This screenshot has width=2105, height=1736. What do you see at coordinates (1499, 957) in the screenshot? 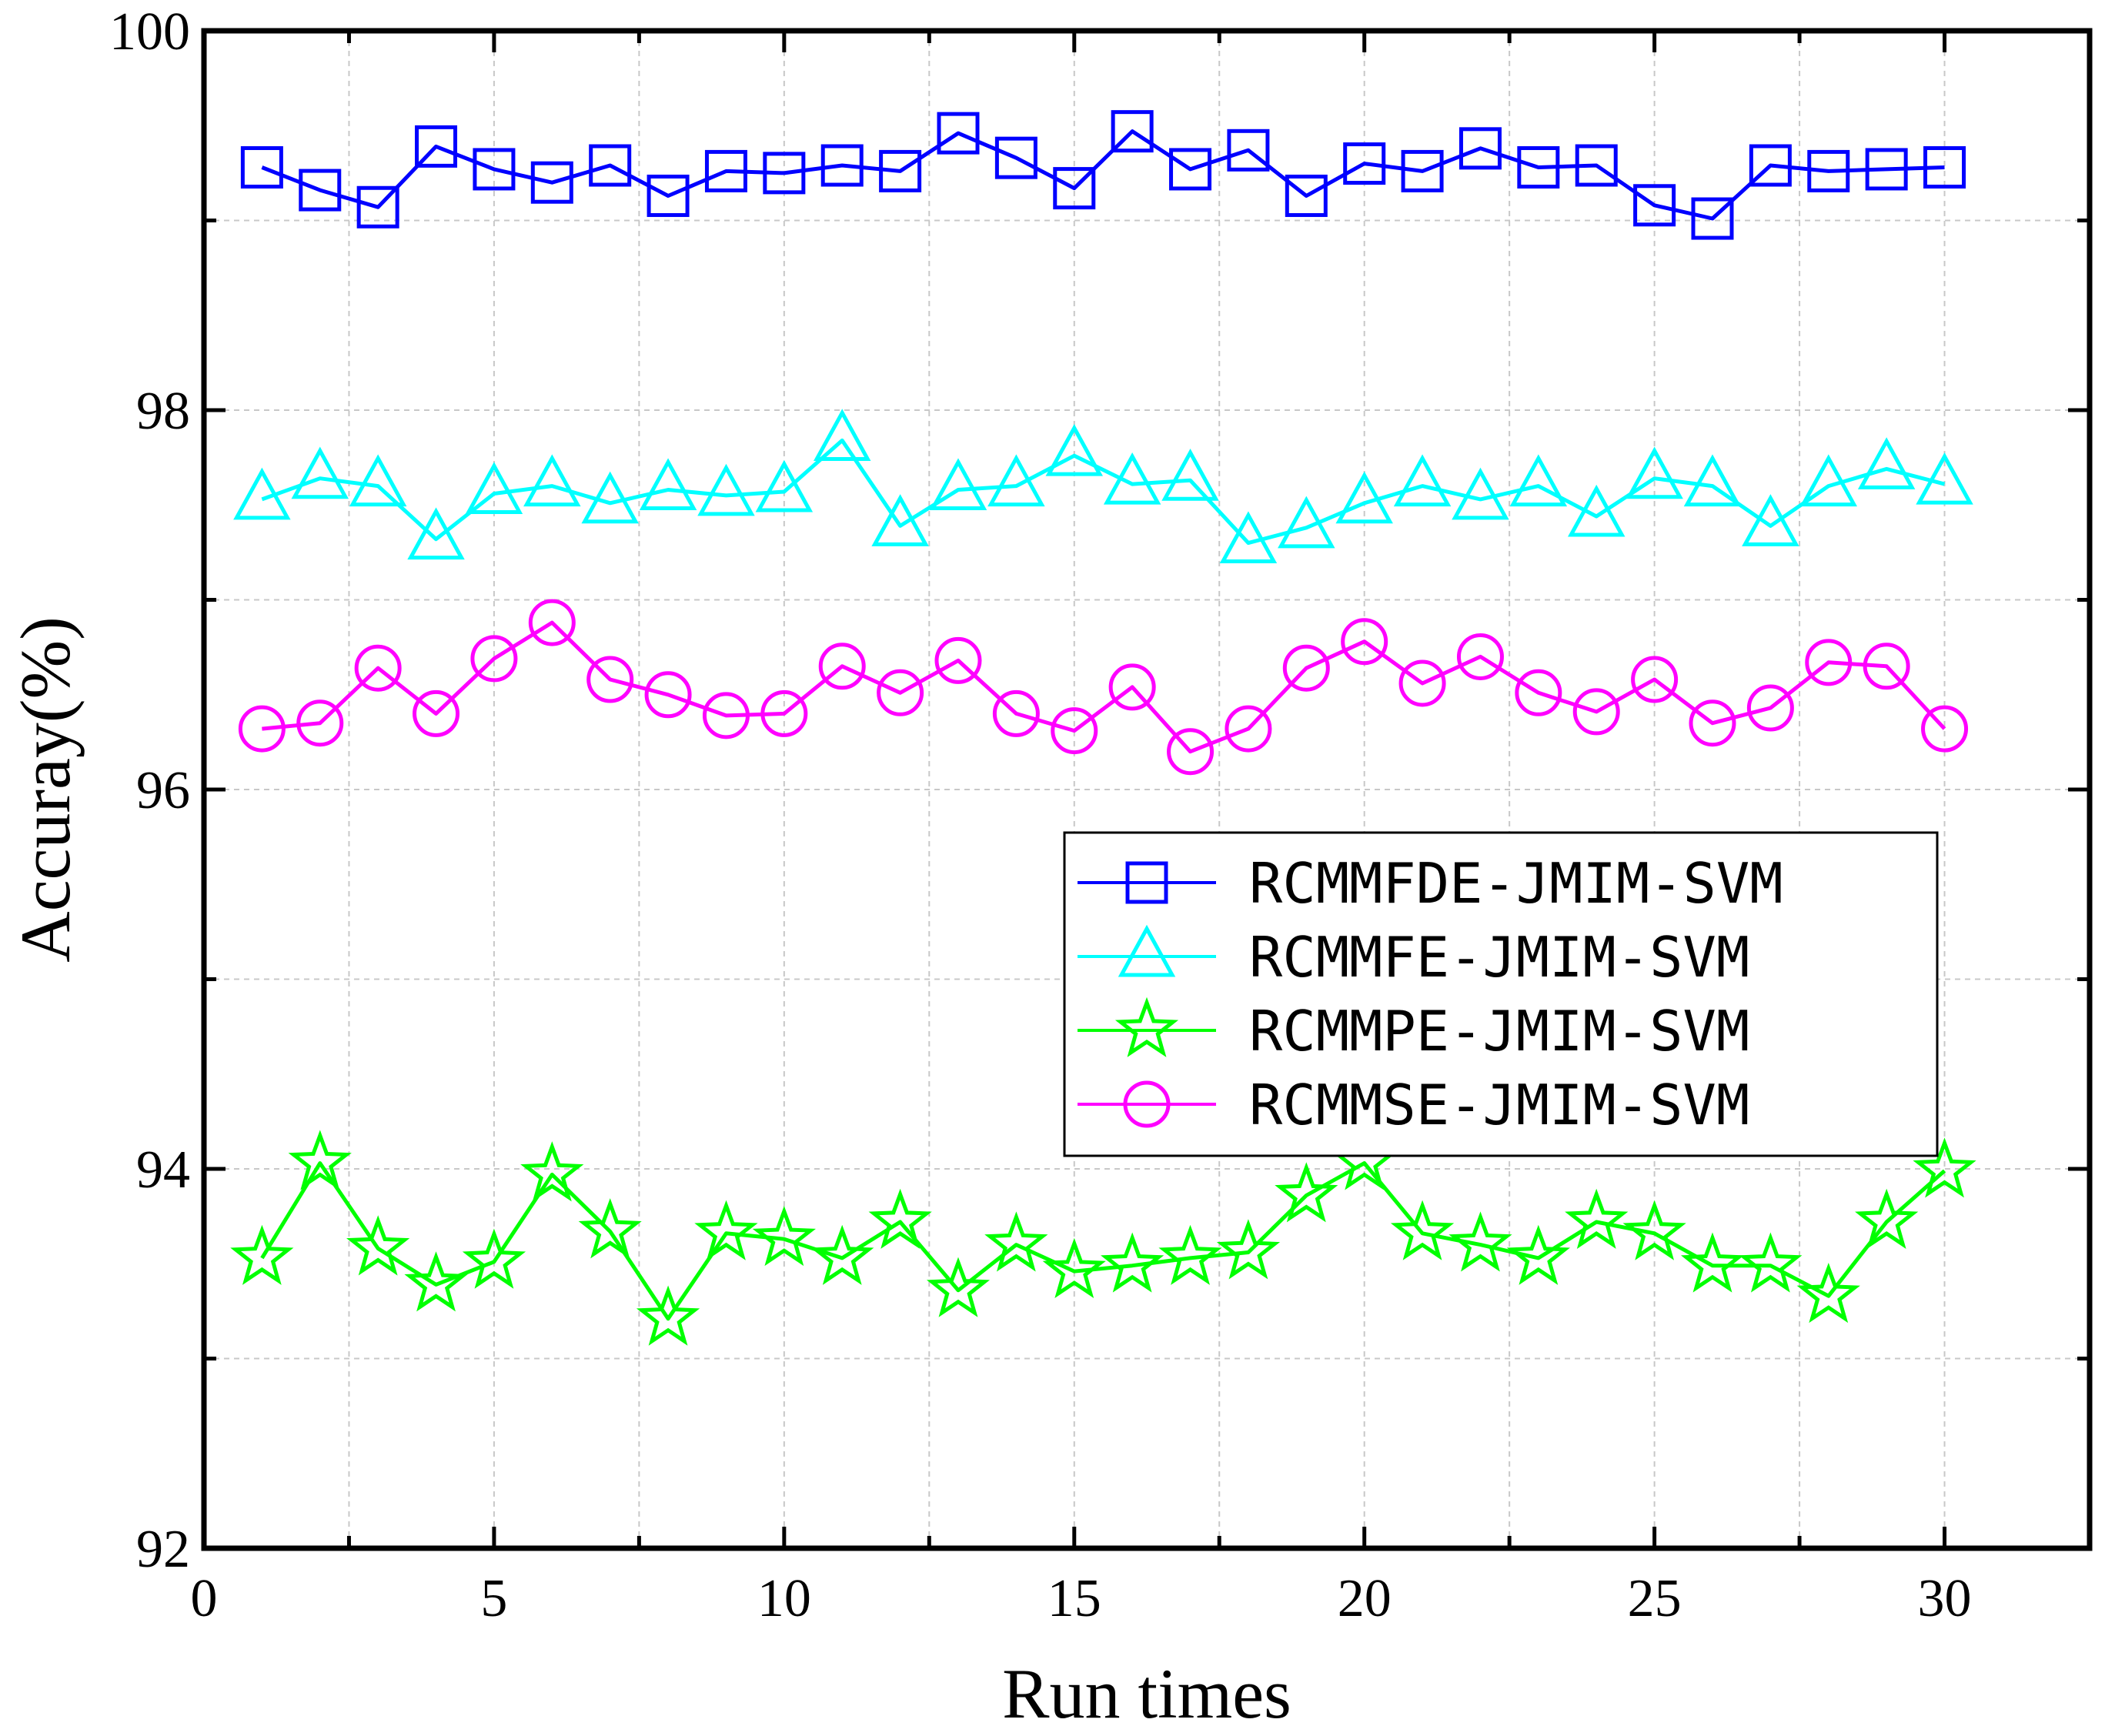
I see `legend-label-rcmmfe-jmim-svm: RCMMFE-JMIM-SVM` at bounding box center [1499, 957].